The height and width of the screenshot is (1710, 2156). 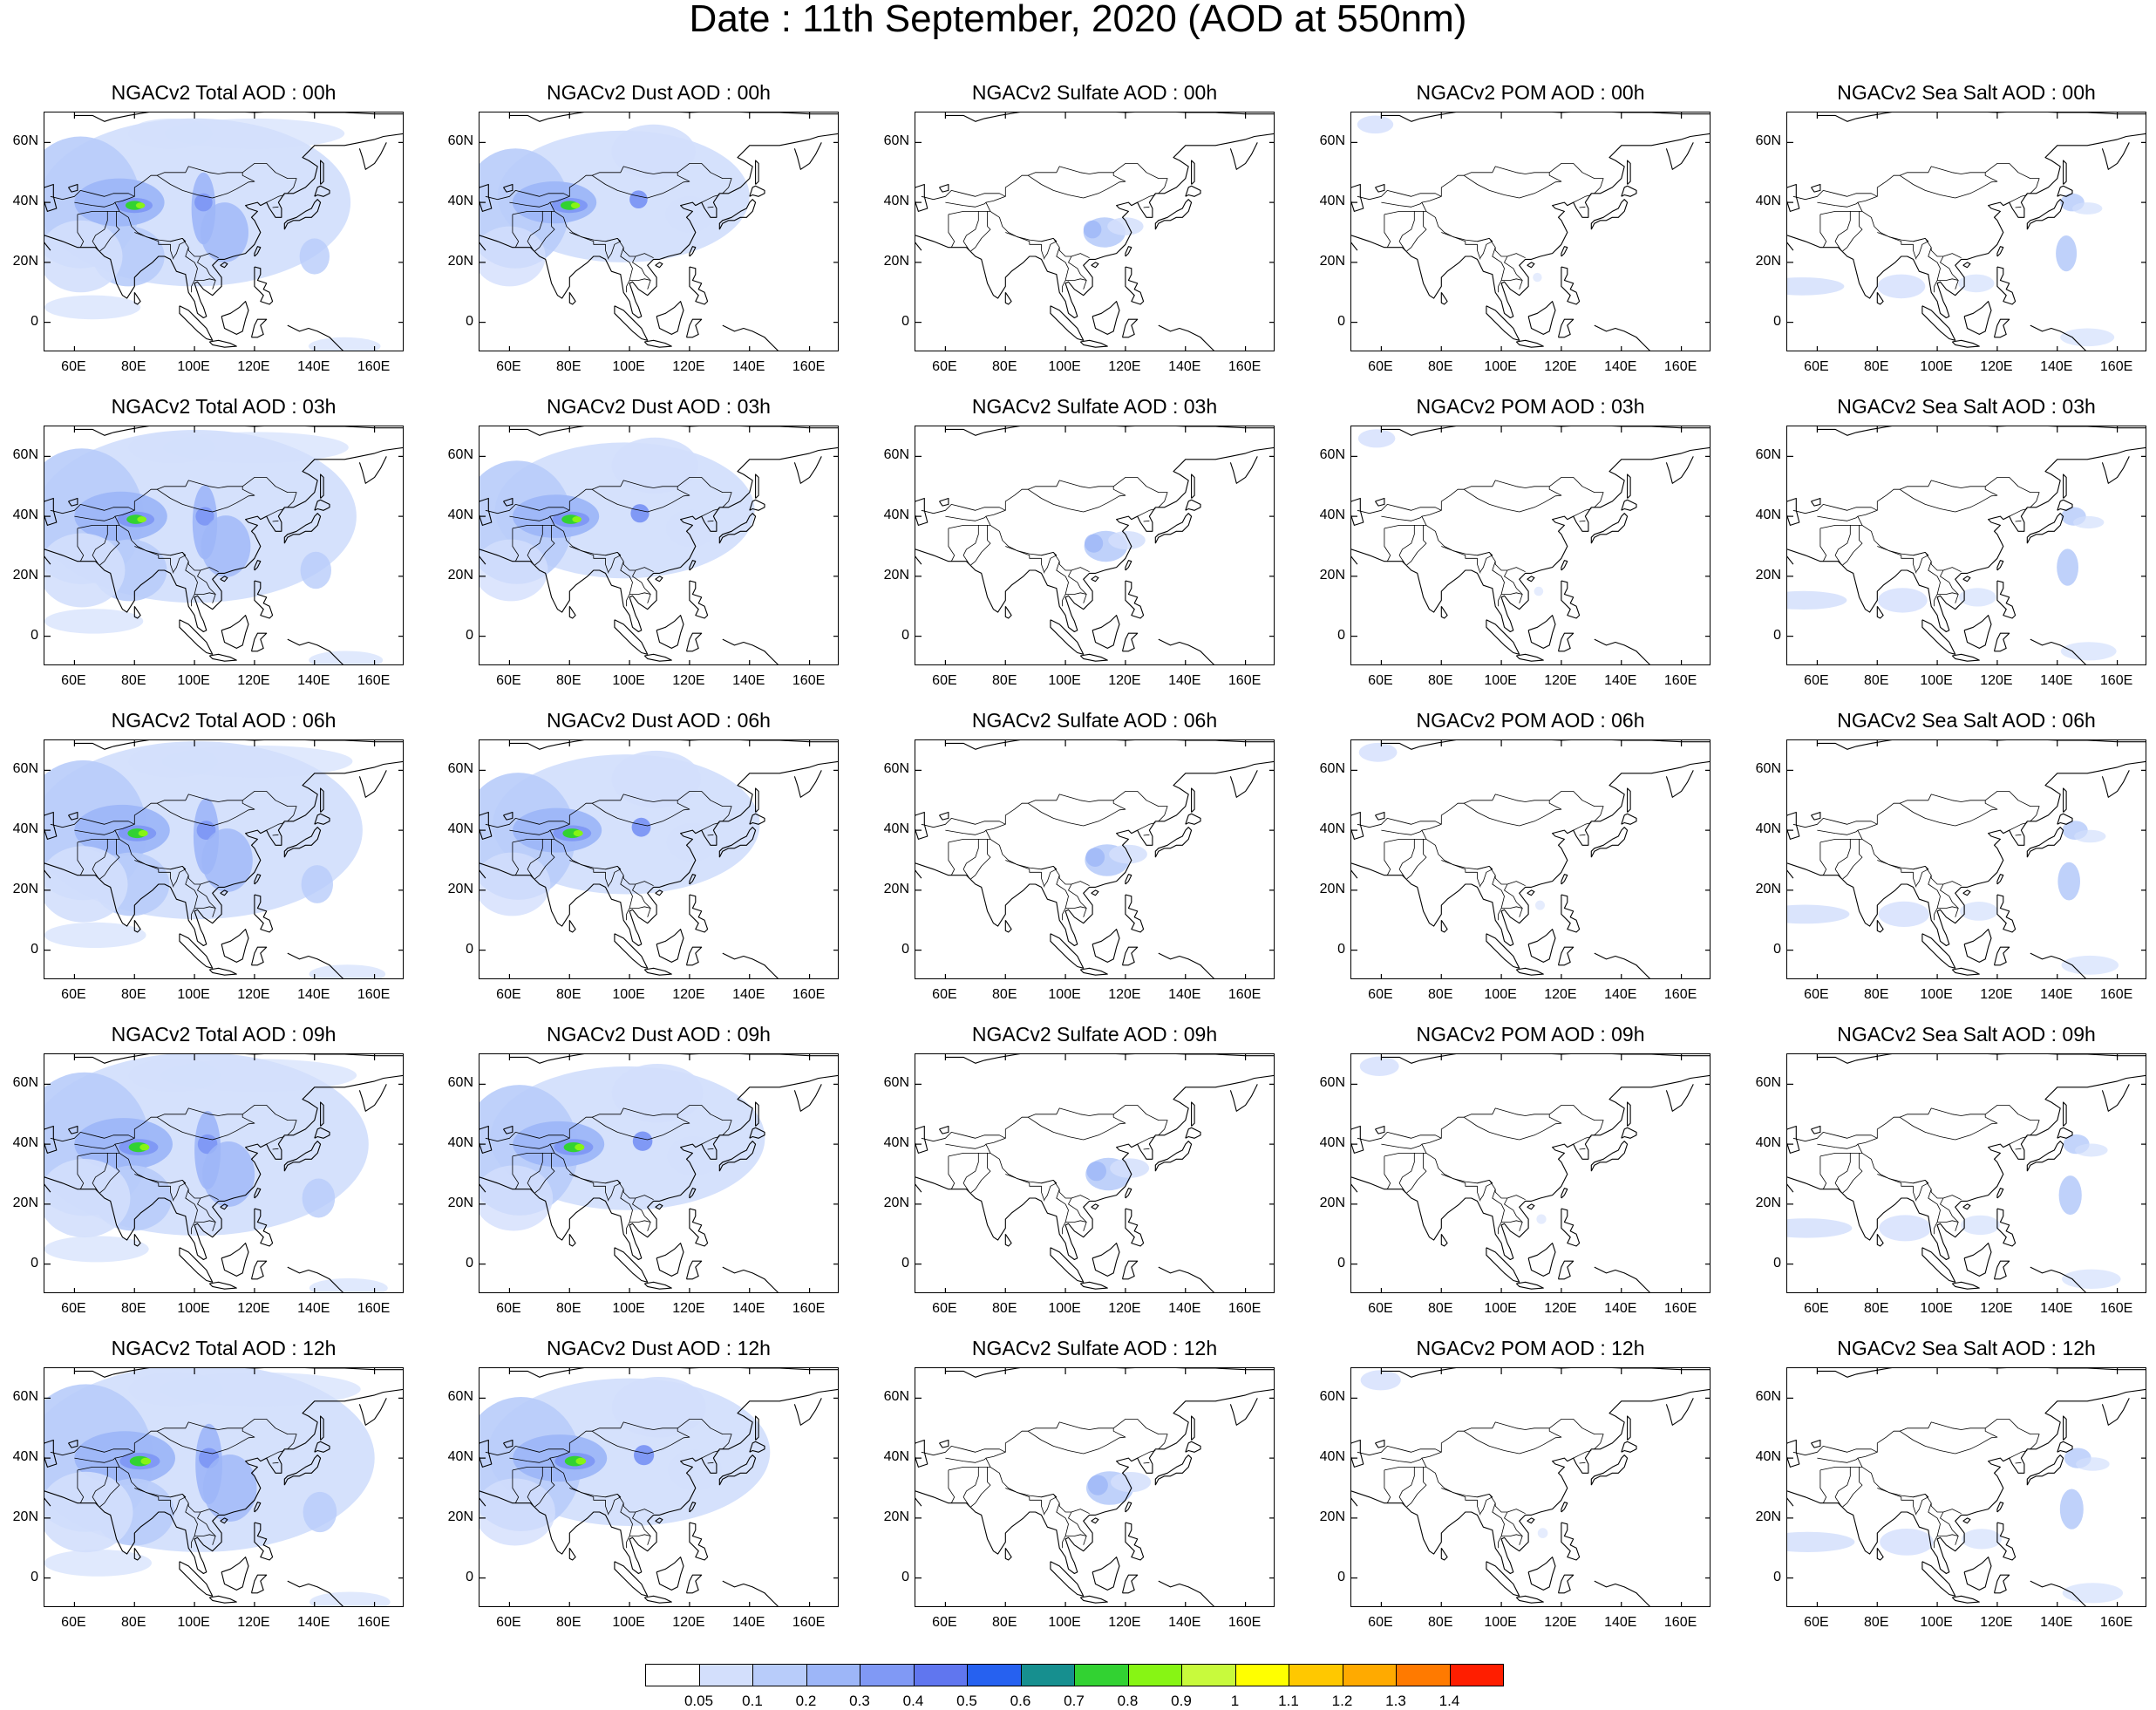 What do you see at coordinates (569, 1309) in the screenshot?
I see `lon-tick-label: 80E` at bounding box center [569, 1309].